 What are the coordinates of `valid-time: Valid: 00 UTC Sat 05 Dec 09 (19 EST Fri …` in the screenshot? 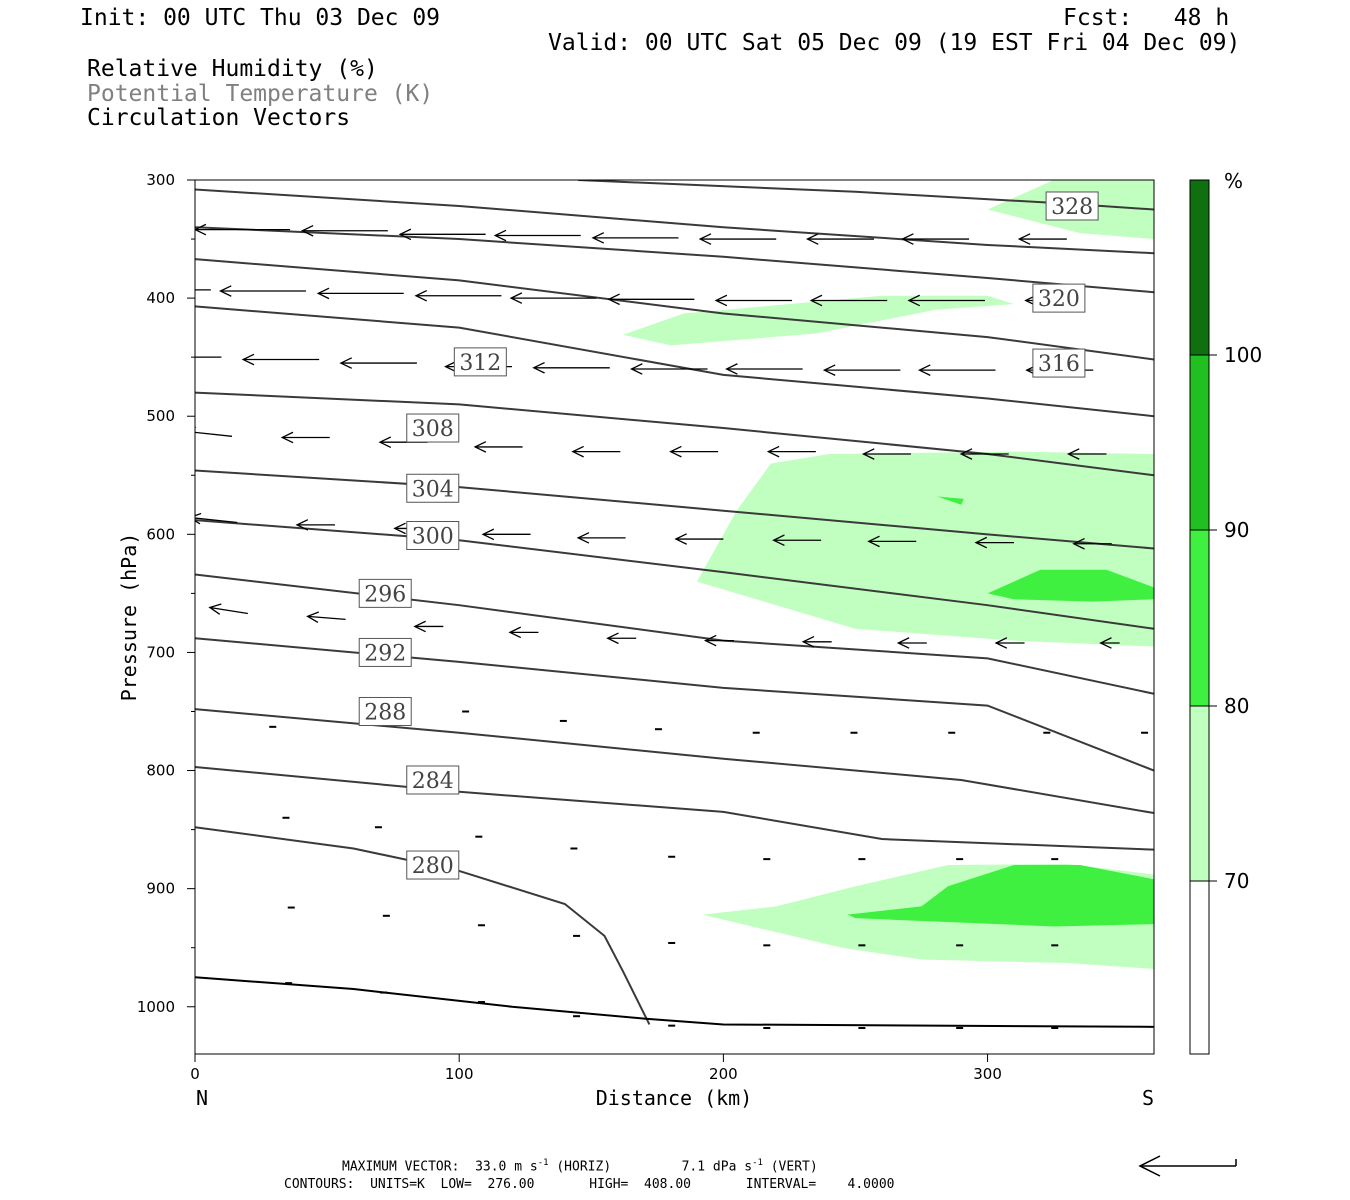 It's located at (894, 43).